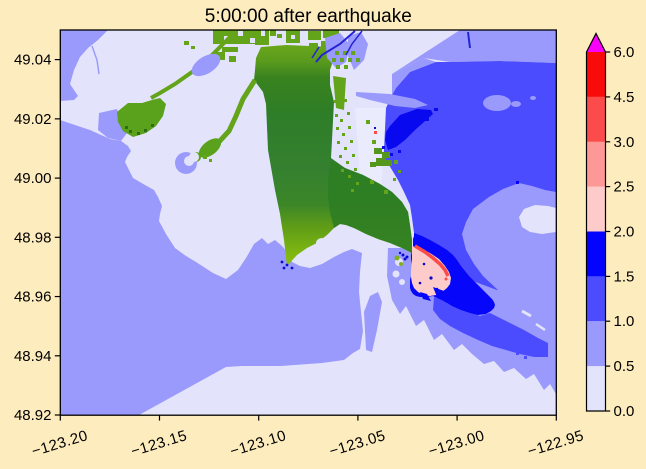  I want to click on svg-text: 48.92, so click(33, 415).